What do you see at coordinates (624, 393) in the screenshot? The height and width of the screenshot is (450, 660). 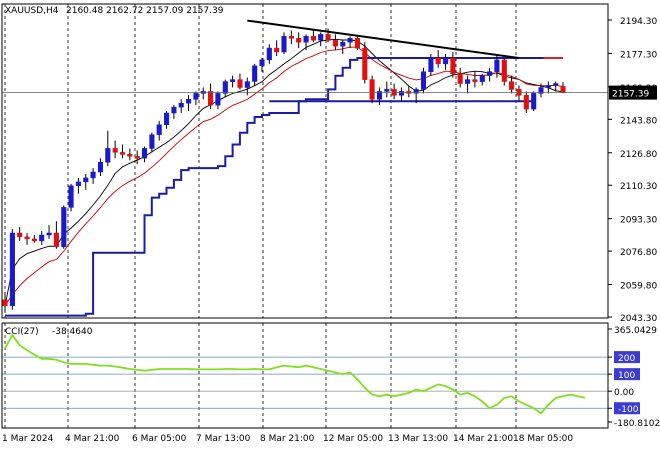 I see `cci-tick-label: 0.00` at bounding box center [624, 393].